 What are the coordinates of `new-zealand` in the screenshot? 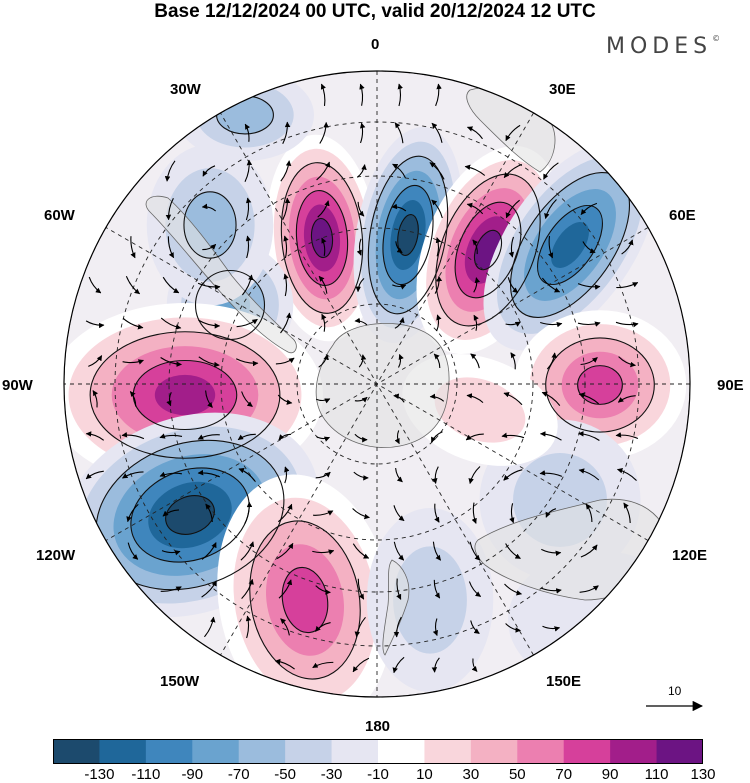 It's located at (396, 607).